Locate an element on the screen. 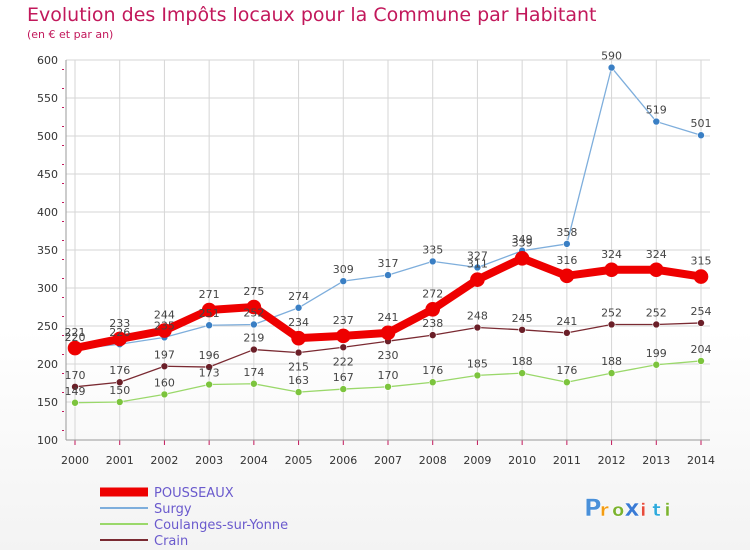  data-label-crain: 222 is located at coordinates (343, 361).